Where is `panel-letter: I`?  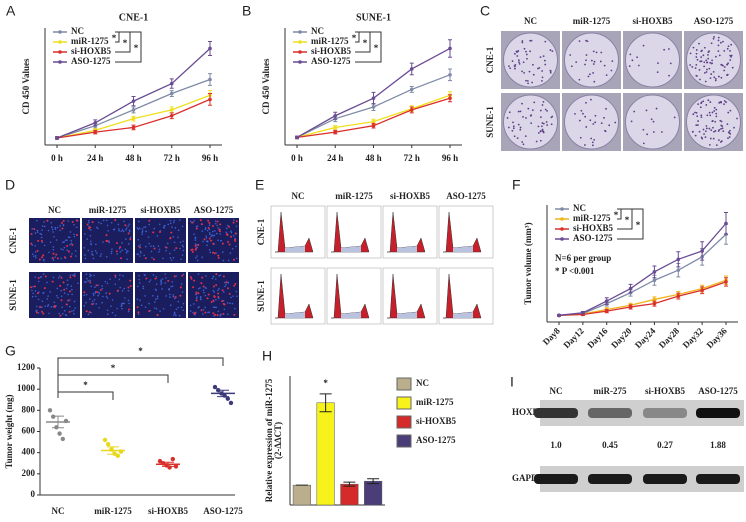
panel-letter: I is located at coordinates (512, 382).